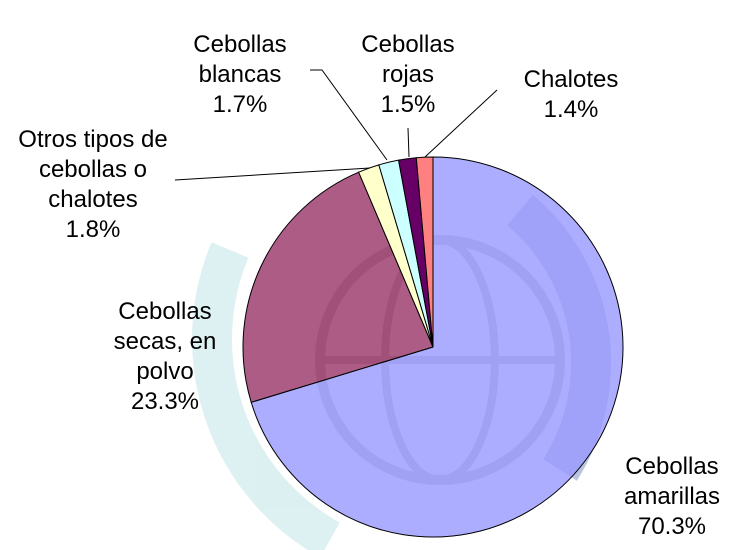  I want to click on value-label: 1.5%, so click(408, 104).